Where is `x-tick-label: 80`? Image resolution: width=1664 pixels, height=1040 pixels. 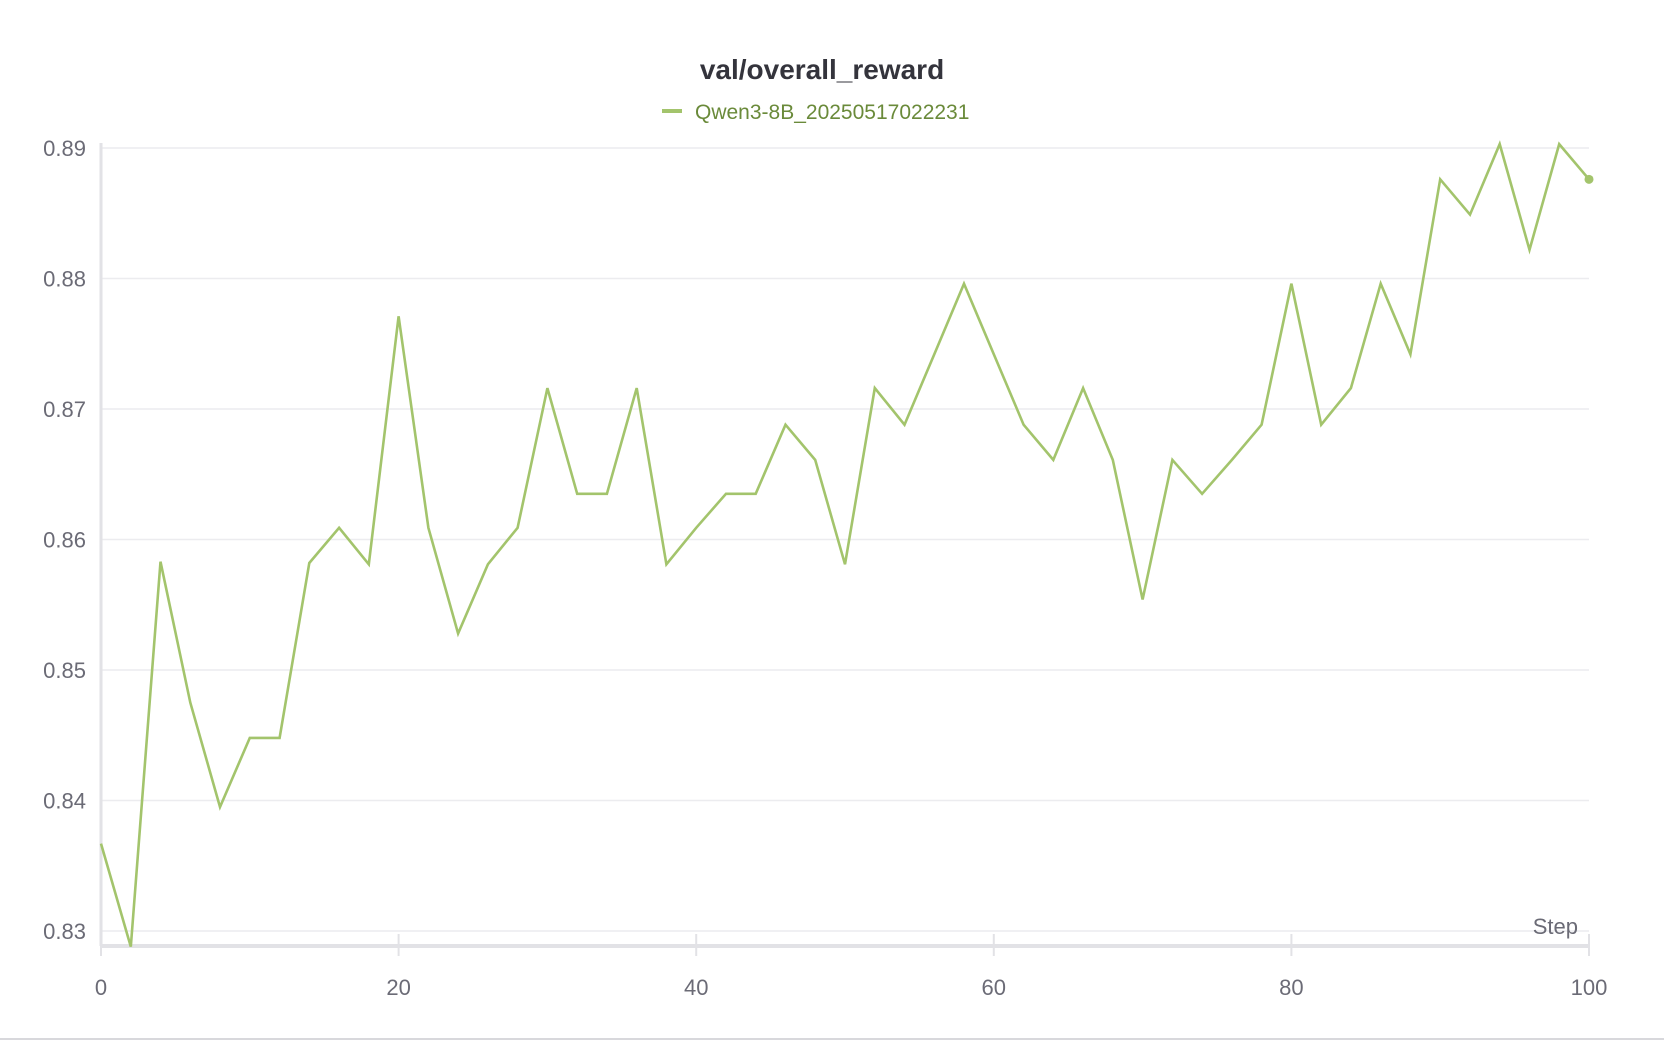 x-tick-label: 80 is located at coordinates (1291, 987).